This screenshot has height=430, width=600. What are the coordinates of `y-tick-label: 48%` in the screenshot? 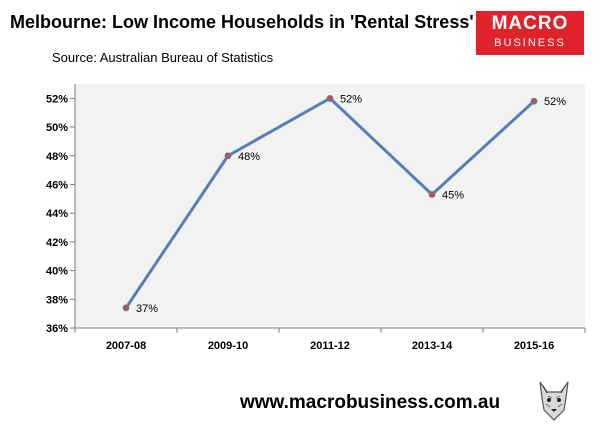 It's located at (57, 157).